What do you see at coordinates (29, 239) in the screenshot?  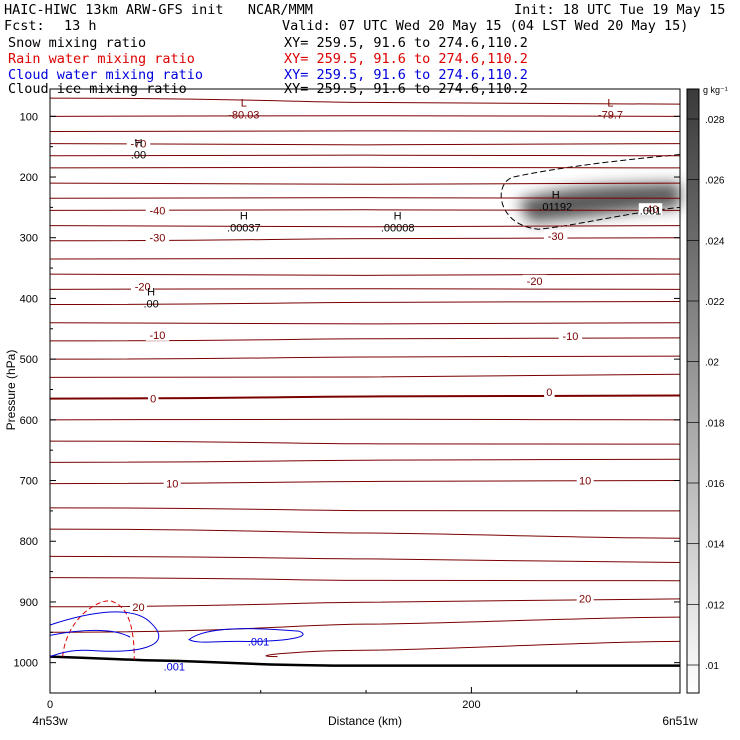 I see `y-tick-label: 300` at bounding box center [29, 239].